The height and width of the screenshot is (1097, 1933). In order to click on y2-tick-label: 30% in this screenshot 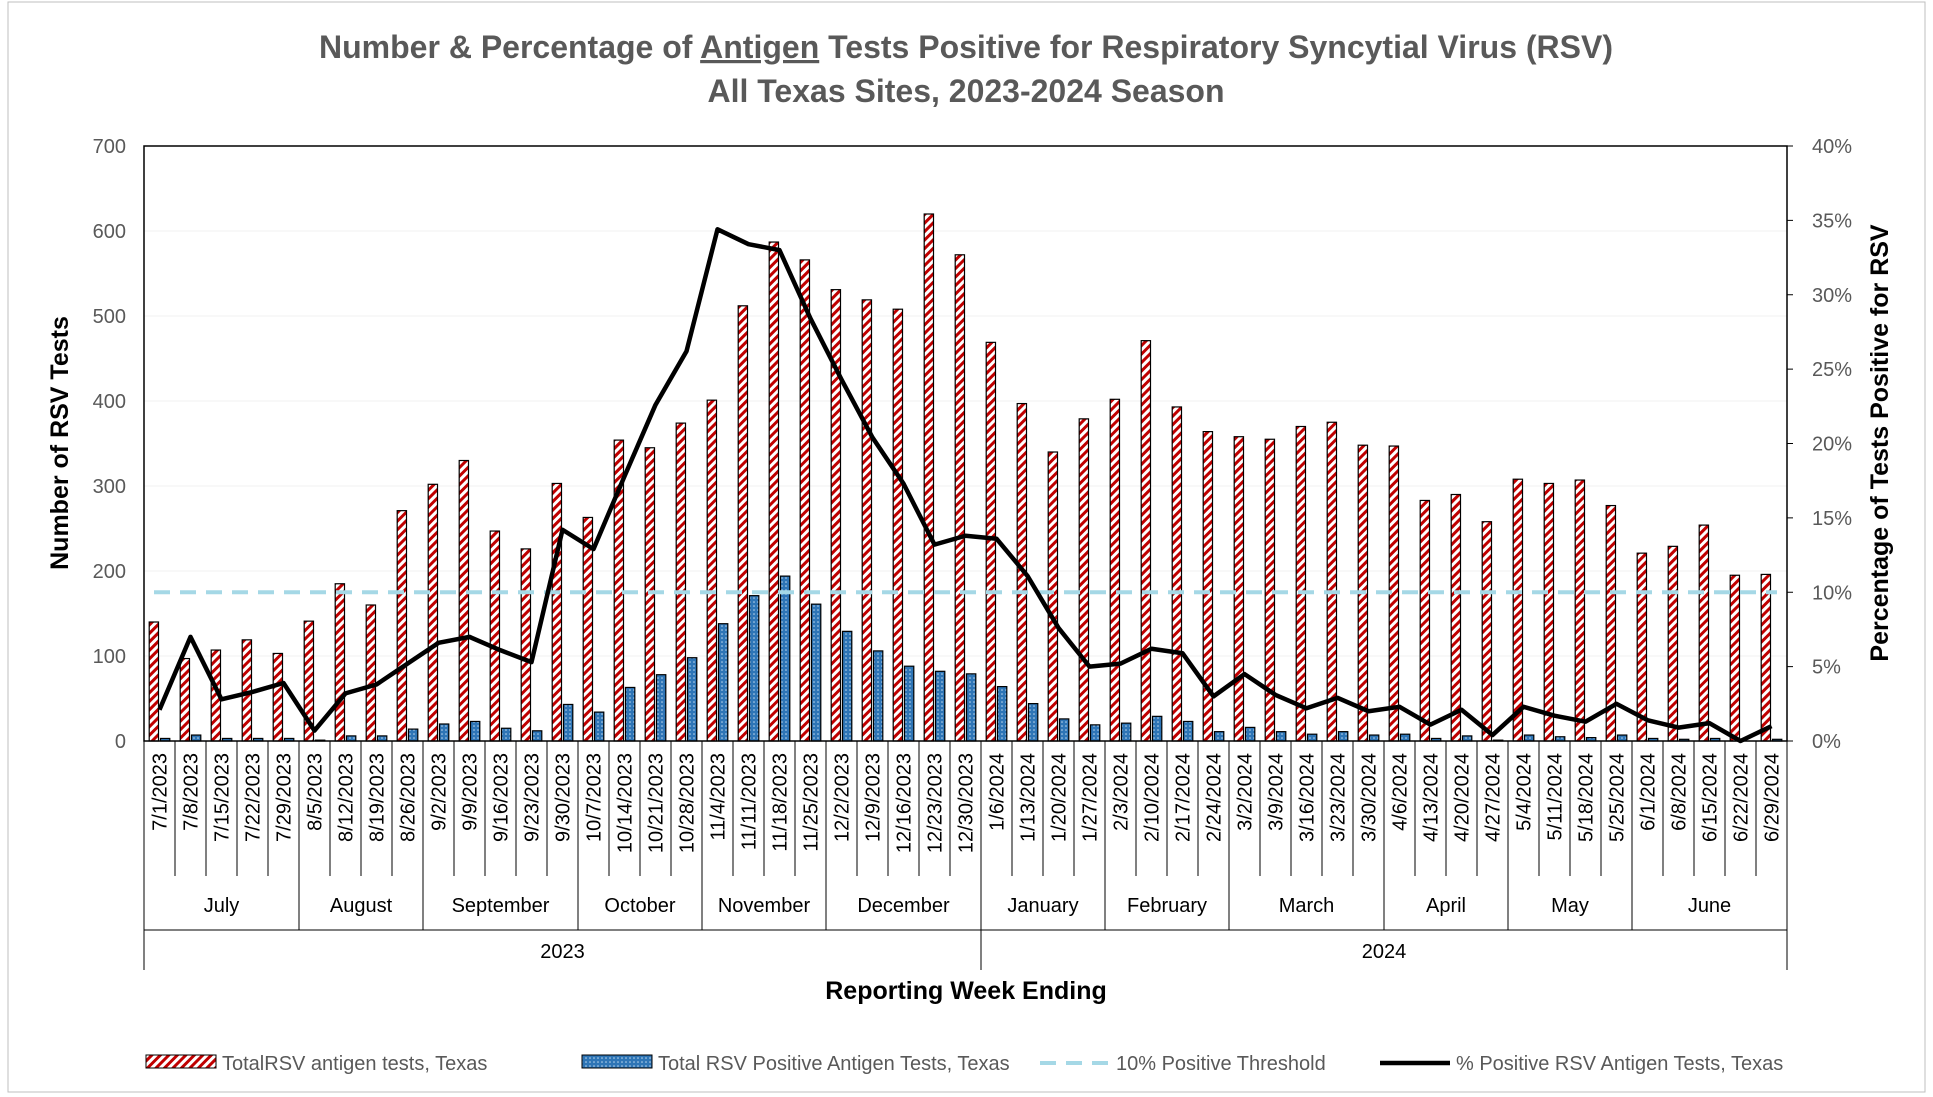, I will do `click(1832, 296)`.